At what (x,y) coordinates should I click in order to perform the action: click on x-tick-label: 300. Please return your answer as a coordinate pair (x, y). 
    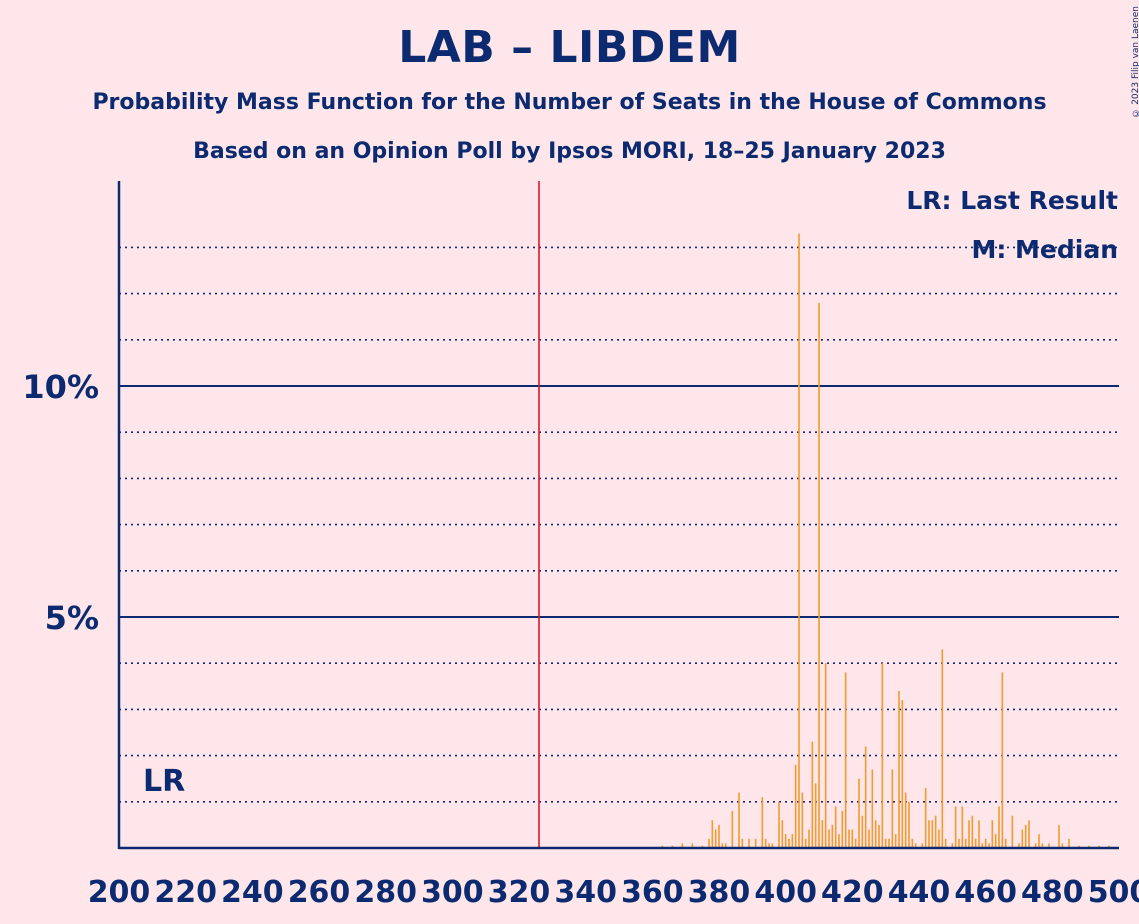
    Looking at the image, I should click on (452, 892).